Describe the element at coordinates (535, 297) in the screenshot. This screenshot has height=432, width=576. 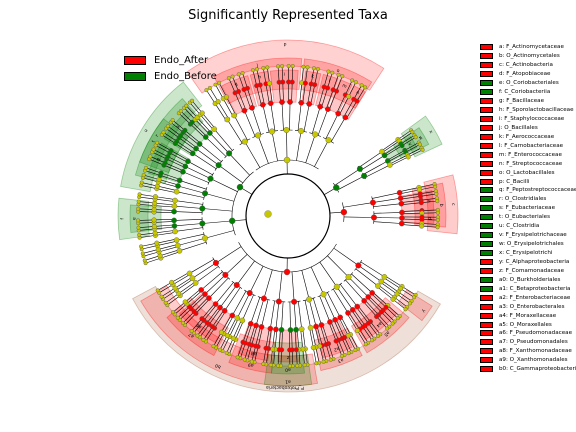
I see `taxa-legend-label: a2: F_Enterobacteriaceae` at that location.